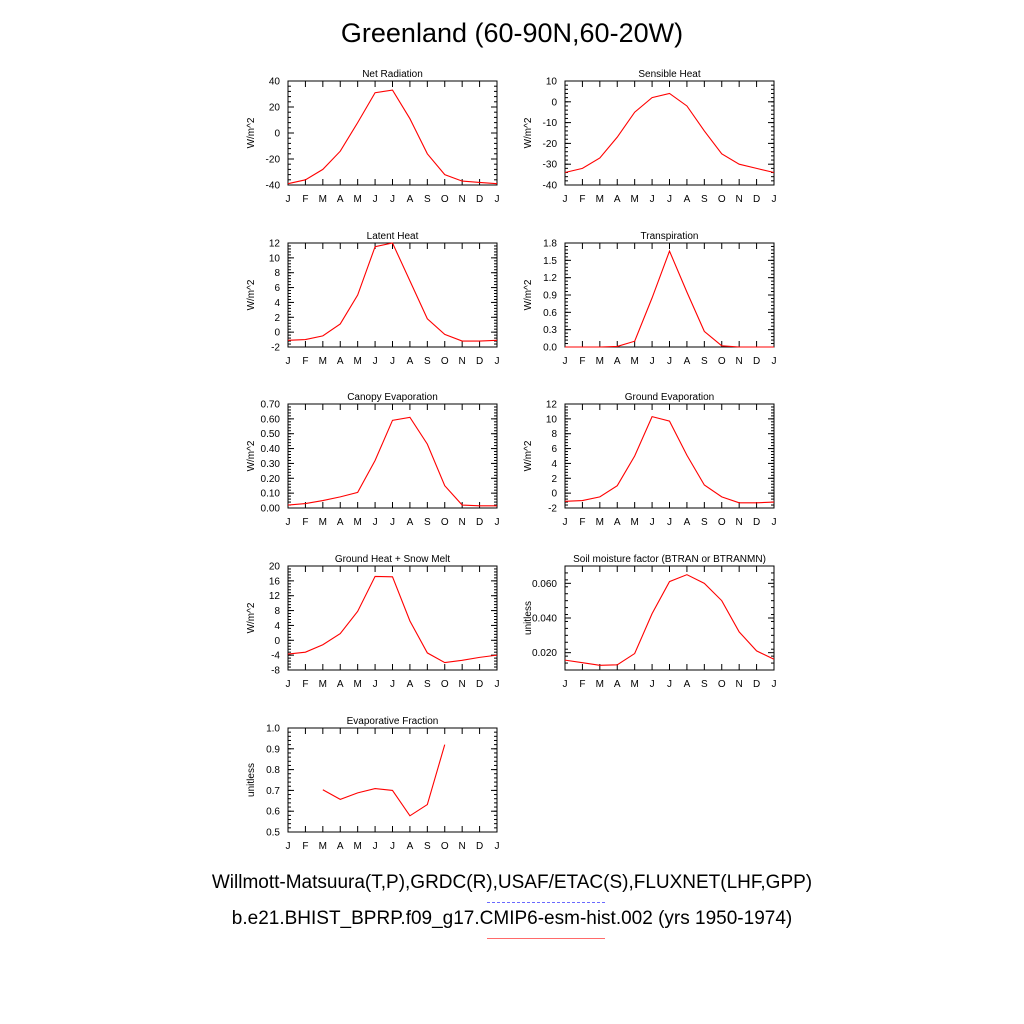 Image resolution: width=1024 pixels, height=1024 pixels. What do you see at coordinates (273, 749) in the screenshot?
I see `y-tick-label: 0.9` at bounding box center [273, 749].